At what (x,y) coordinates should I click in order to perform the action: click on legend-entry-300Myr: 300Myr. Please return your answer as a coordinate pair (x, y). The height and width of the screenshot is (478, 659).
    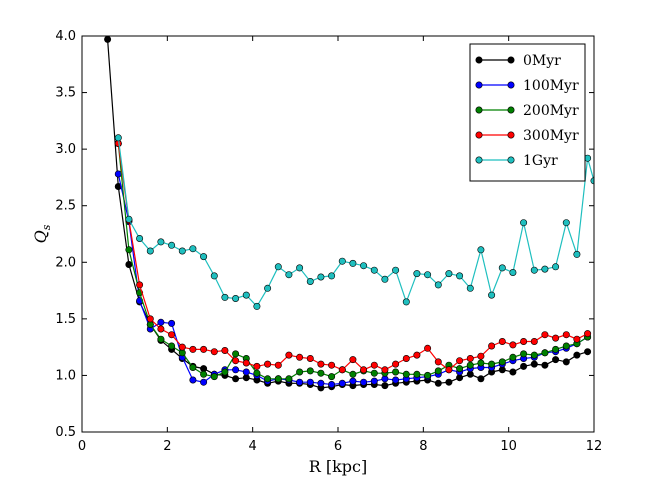
    Looking at the image, I should click on (527, 136).